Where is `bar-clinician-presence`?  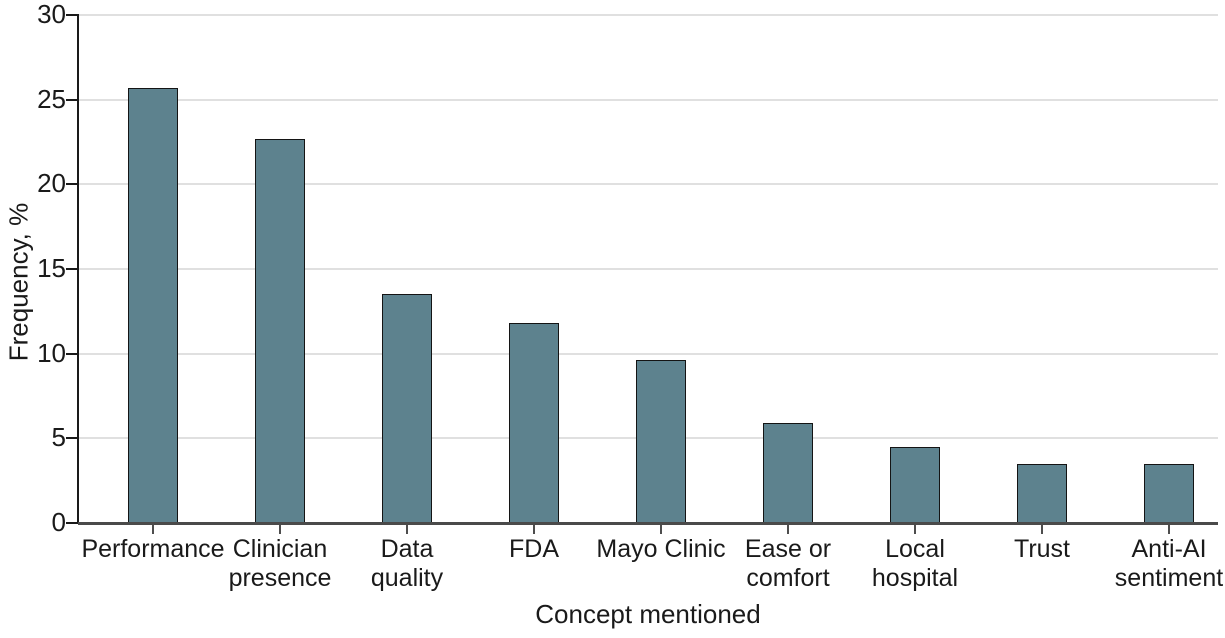 bar-clinician-presence is located at coordinates (280, 330).